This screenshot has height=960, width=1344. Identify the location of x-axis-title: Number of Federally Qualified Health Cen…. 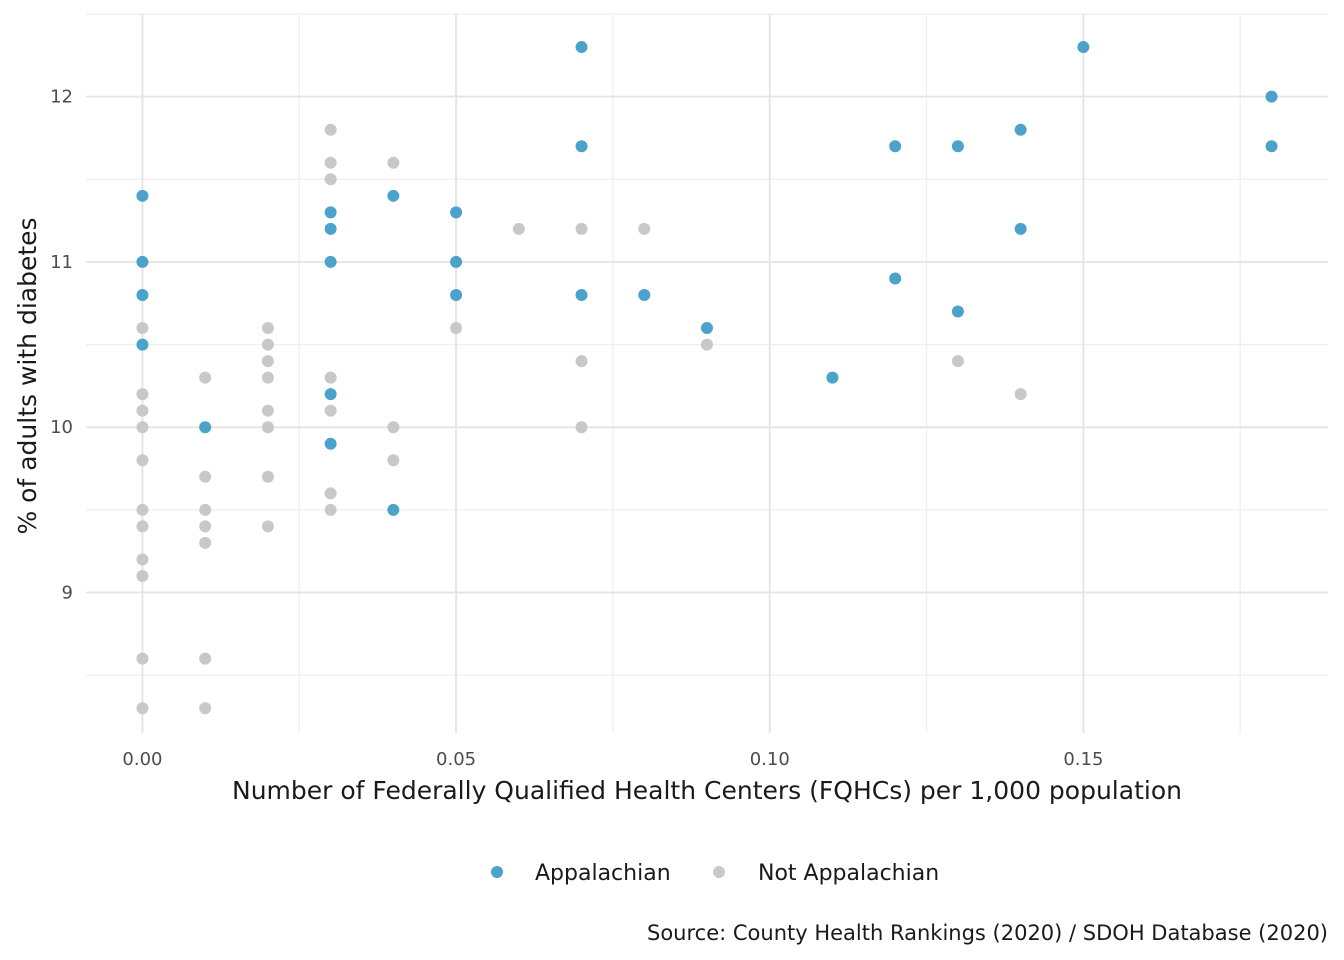
(707, 790).